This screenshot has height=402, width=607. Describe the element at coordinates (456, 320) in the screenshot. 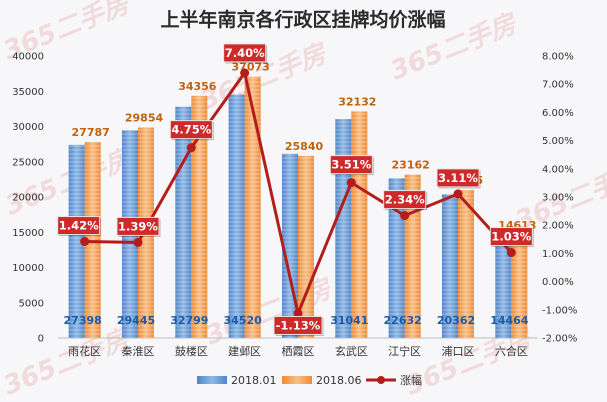

I see `data-label-2018-01: 20362` at that location.